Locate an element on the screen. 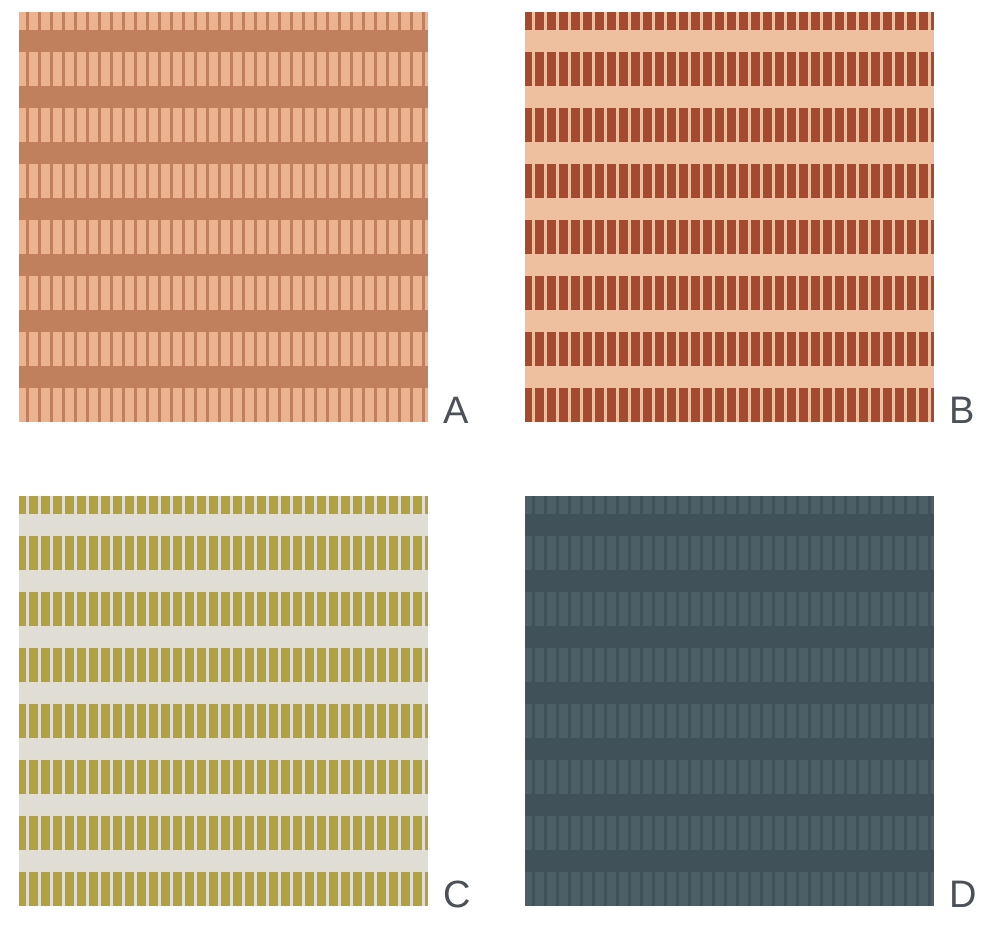  swatch-label-d: D is located at coordinates (963, 895).